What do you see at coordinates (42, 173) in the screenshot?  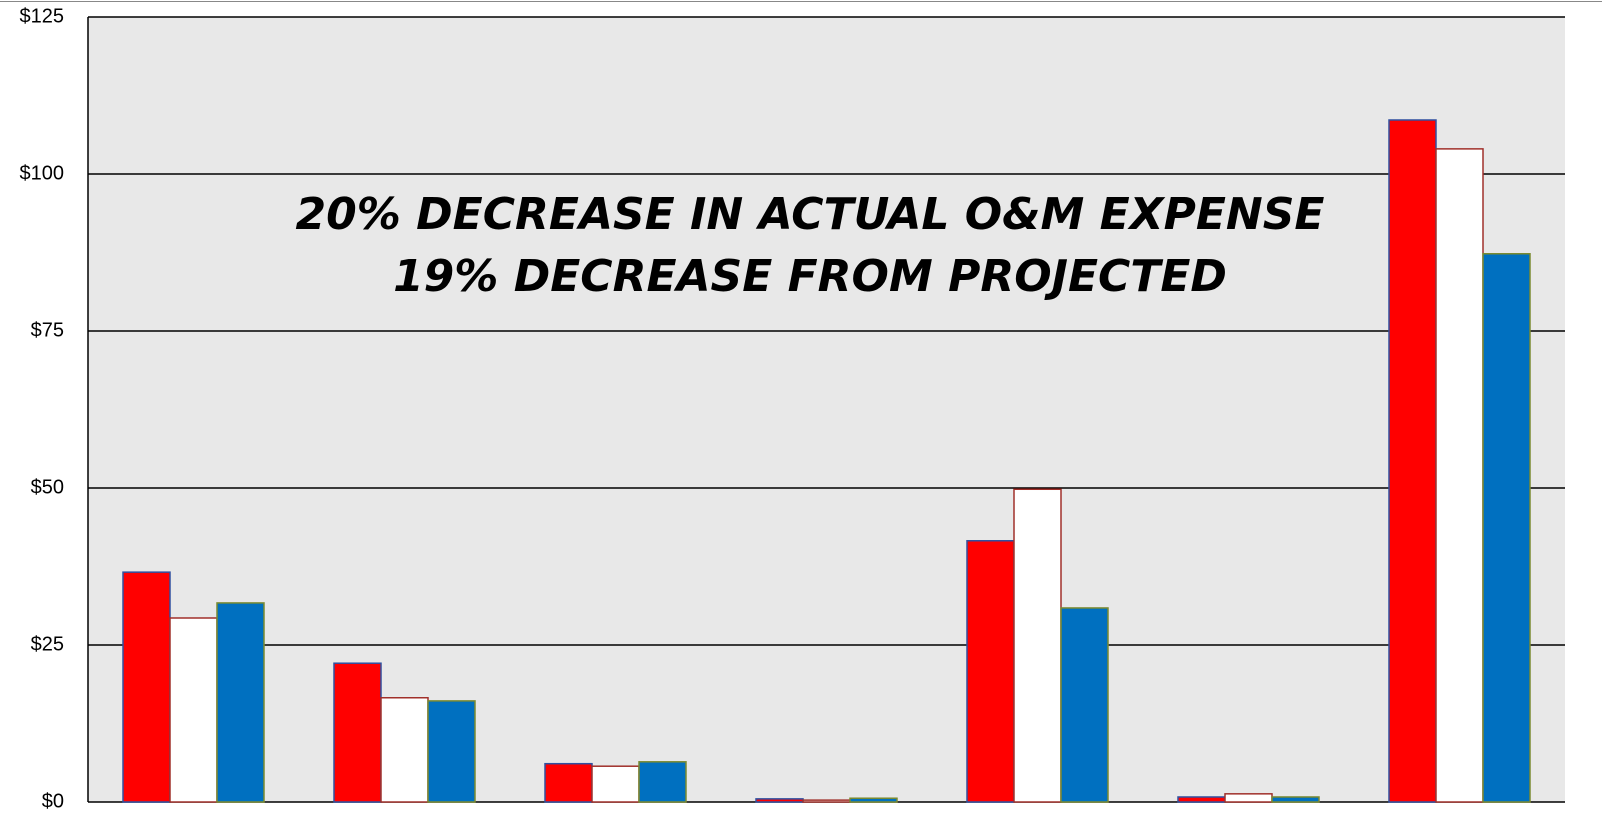 I see `y-tick-label: $100` at bounding box center [42, 173].